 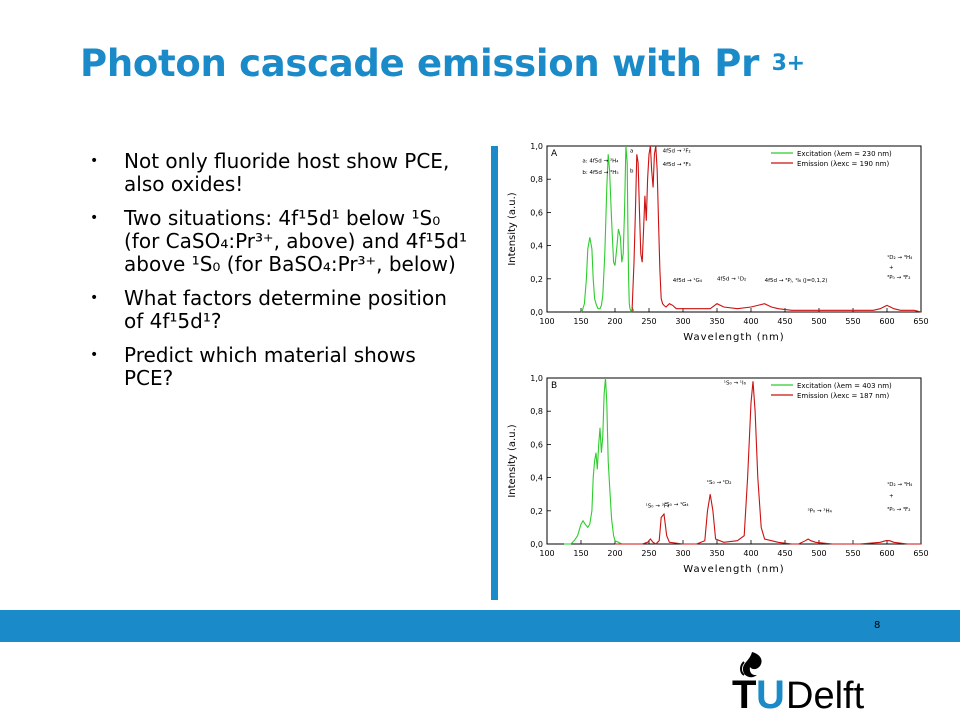 I want to click on annotation-label: 4f5d → ¹G₄, so click(x=688, y=280).